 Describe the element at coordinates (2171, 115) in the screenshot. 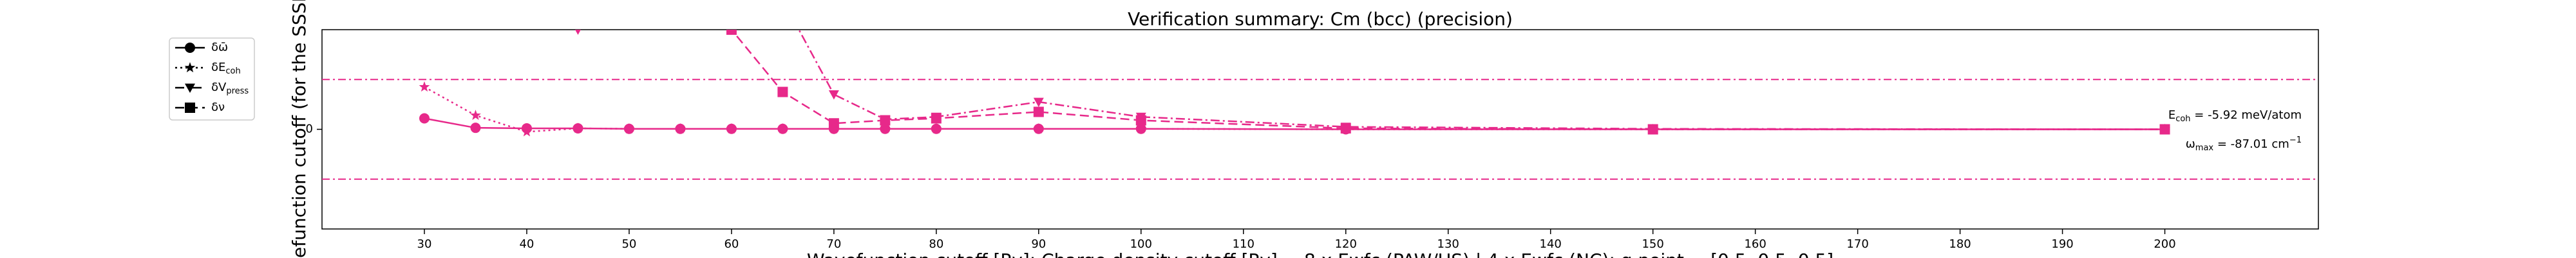

I see `annotation-base: E` at that location.